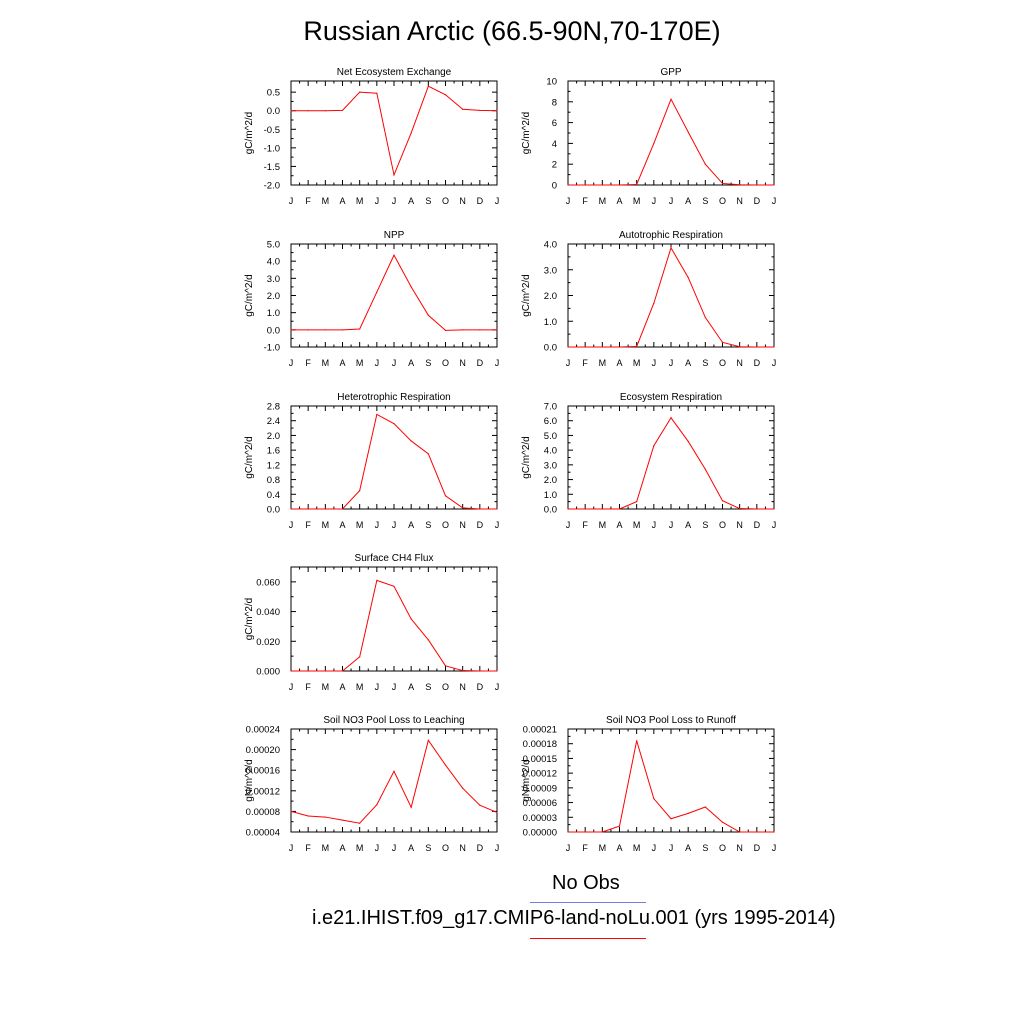 The width and height of the screenshot is (1024, 1024). I want to click on y-tick-label: 0.00020, so click(263, 750).